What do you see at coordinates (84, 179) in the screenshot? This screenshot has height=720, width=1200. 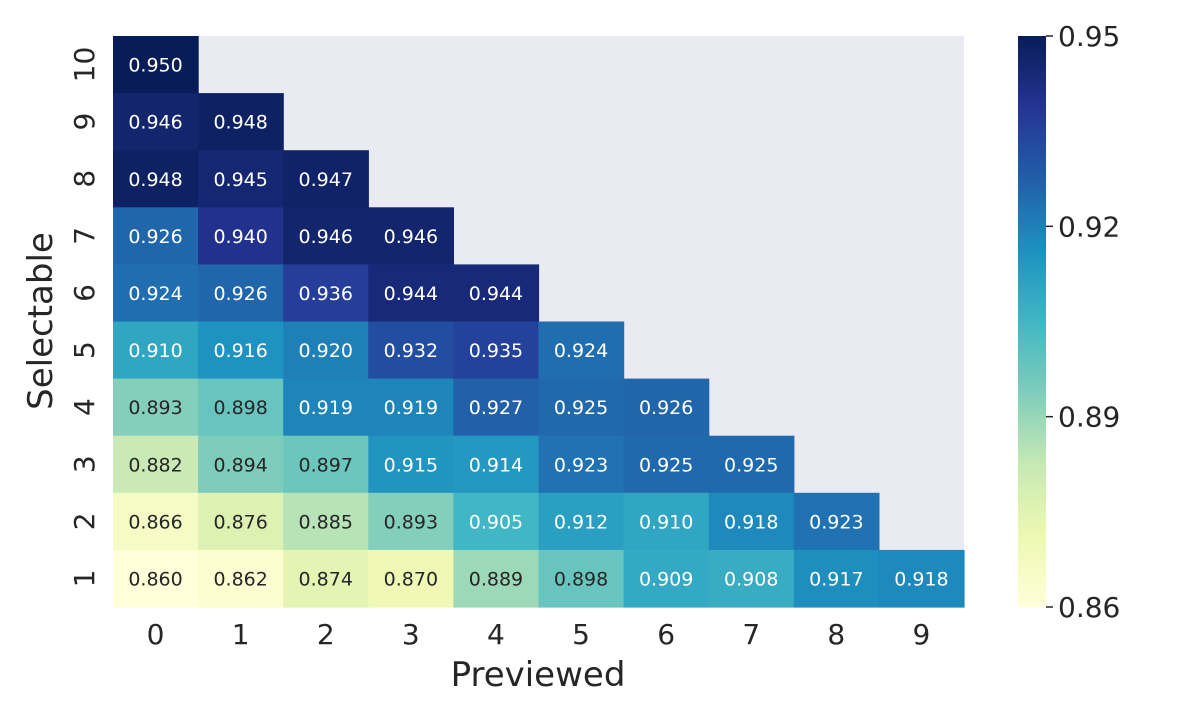 I see `y-tick-label: 8` at bounding box center [84, 179].